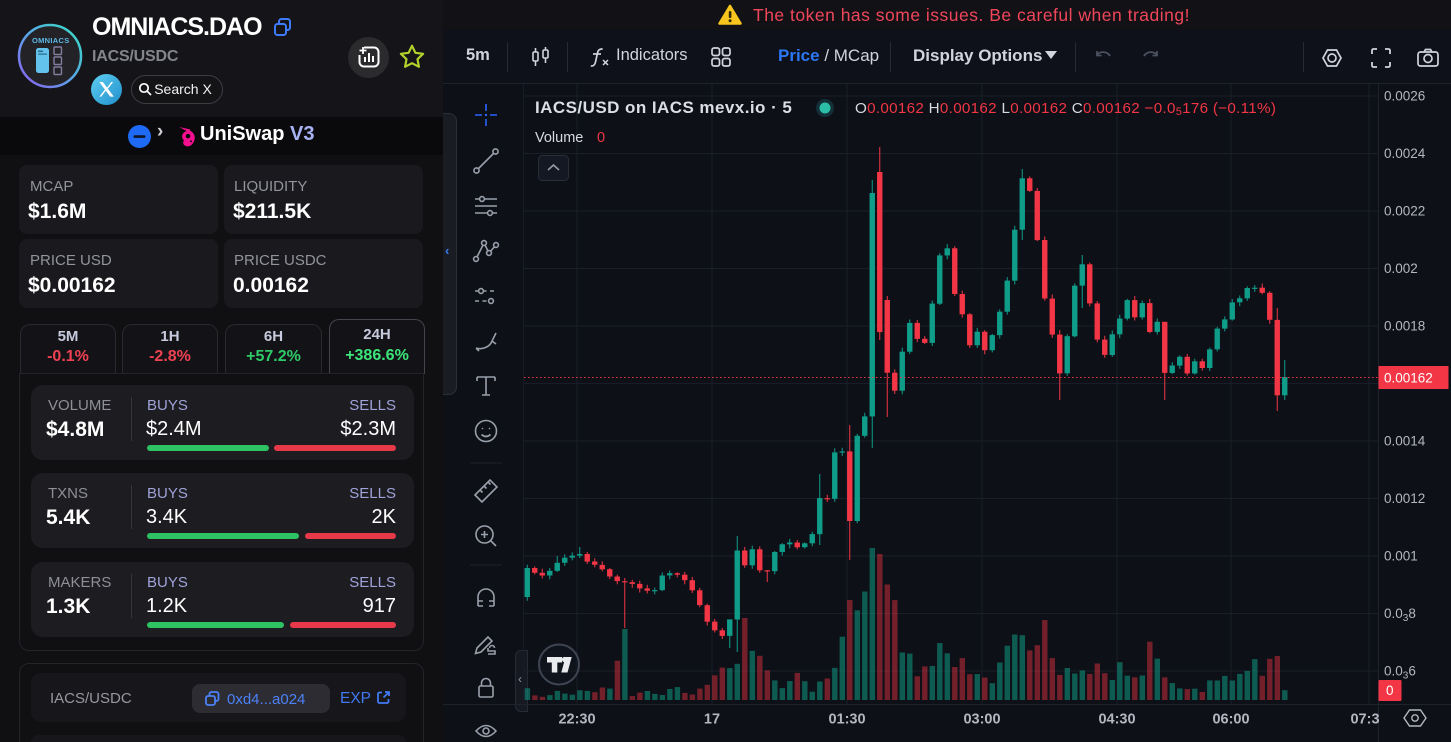 This screenshot has height=742, width=1451. What do you see at coordinates (576, 720) in the screenshot?
I see `svg-text: 22:30` at bounding box center [576, 720].